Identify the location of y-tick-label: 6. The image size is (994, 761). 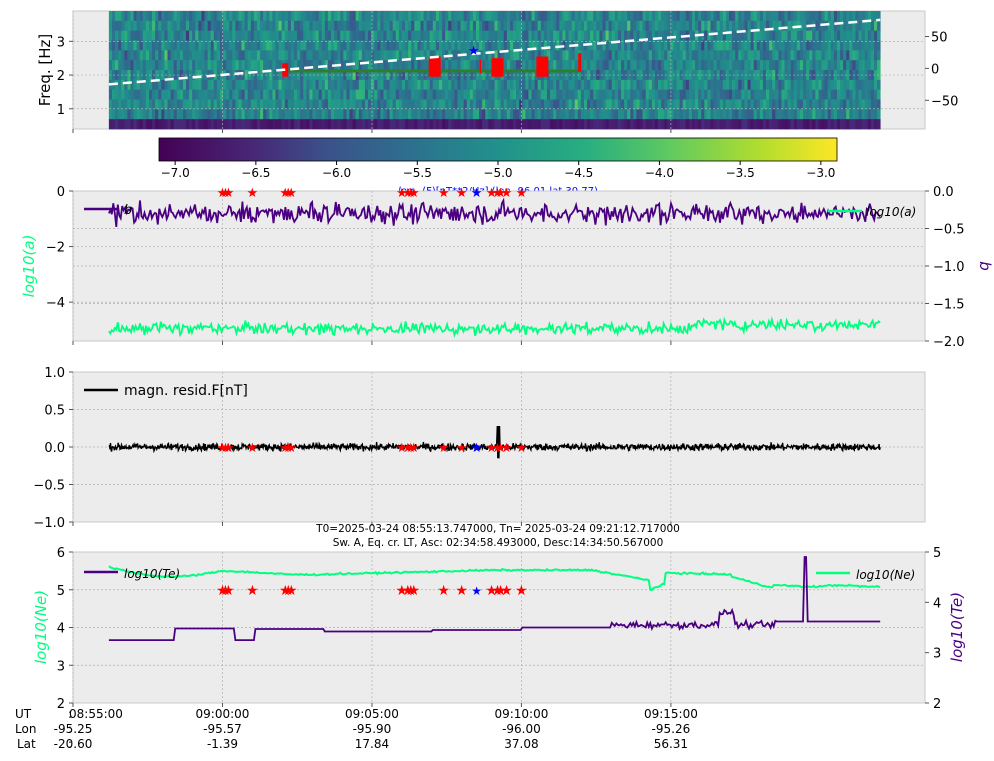
(61, 553).